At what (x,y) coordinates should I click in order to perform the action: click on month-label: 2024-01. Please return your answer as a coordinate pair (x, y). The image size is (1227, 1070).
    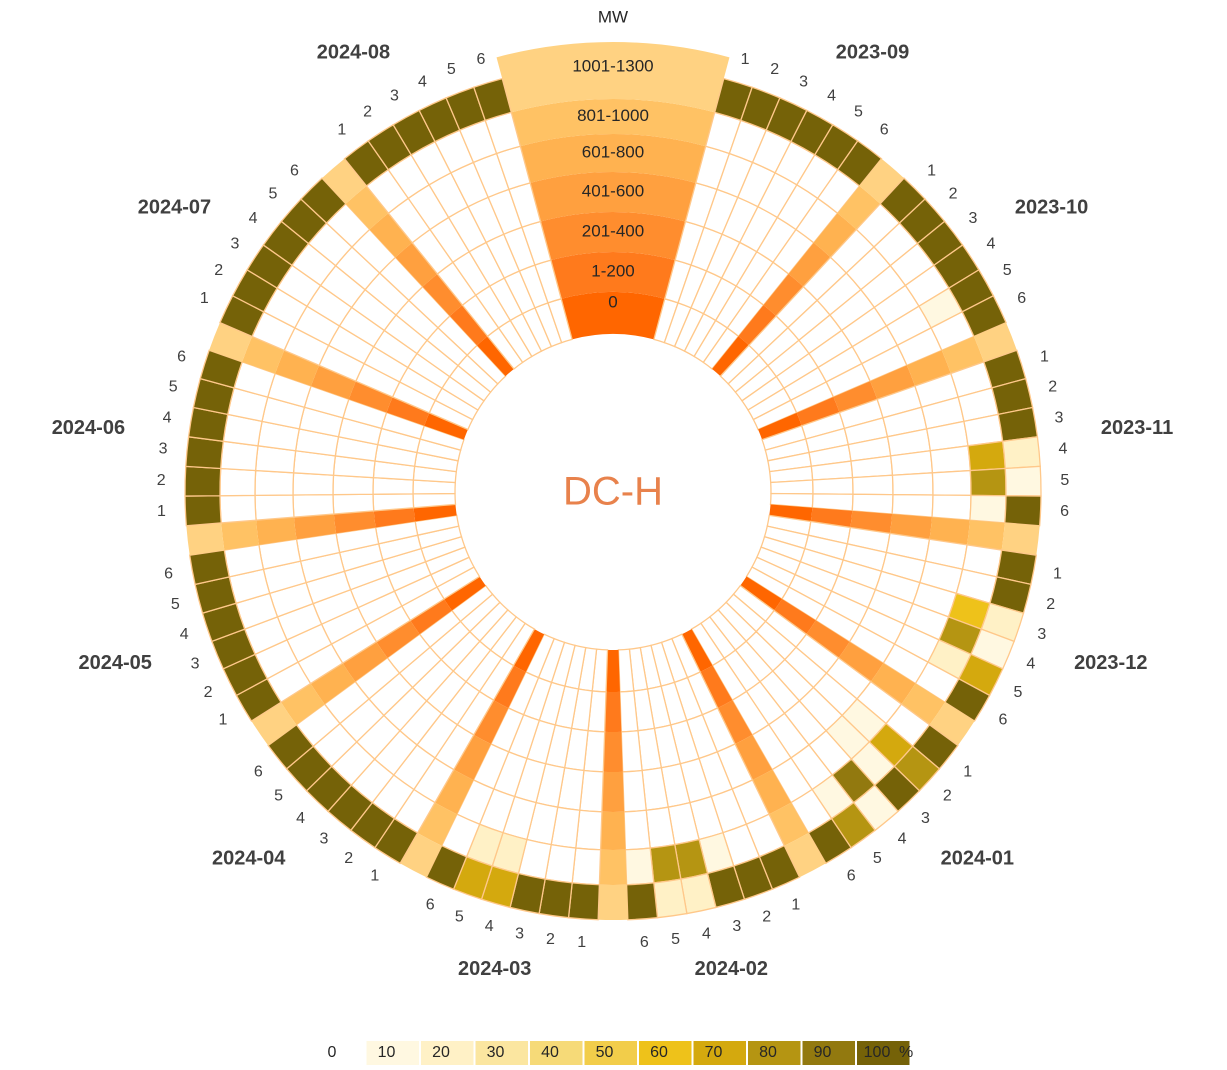
    Looking at the image, I should click on (977, 858).